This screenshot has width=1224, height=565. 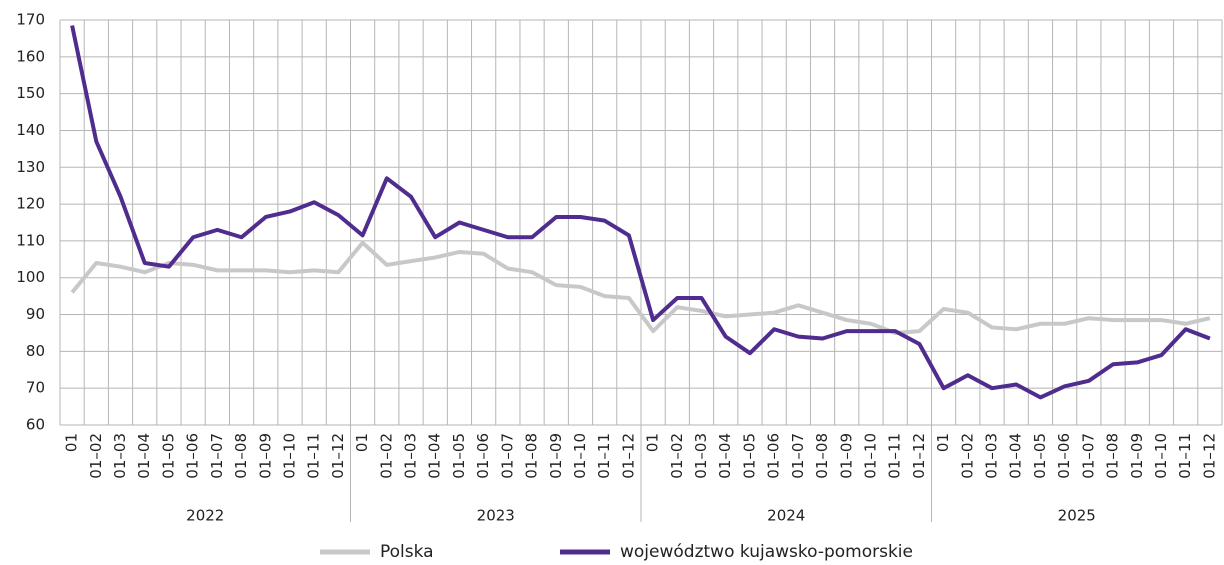 What do you see at coordinates (1077, 516) in the screenshot?
I see `x-group-label: 2025` at bounding box center [1077, 516].